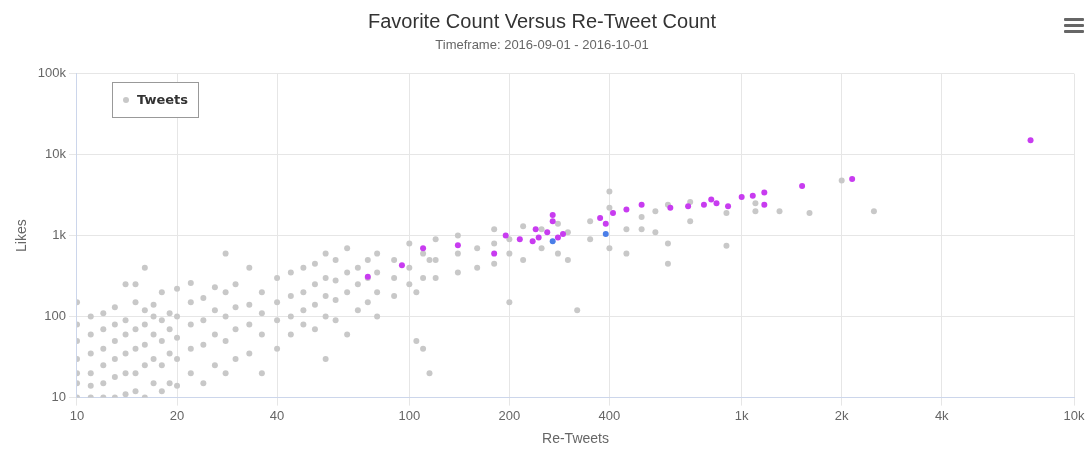 The image size is (1092, 472). What do you see at coordinates (409, 415) in the screenshot?
I see `x-tick-label: 100` at bounding box center [409, 415].